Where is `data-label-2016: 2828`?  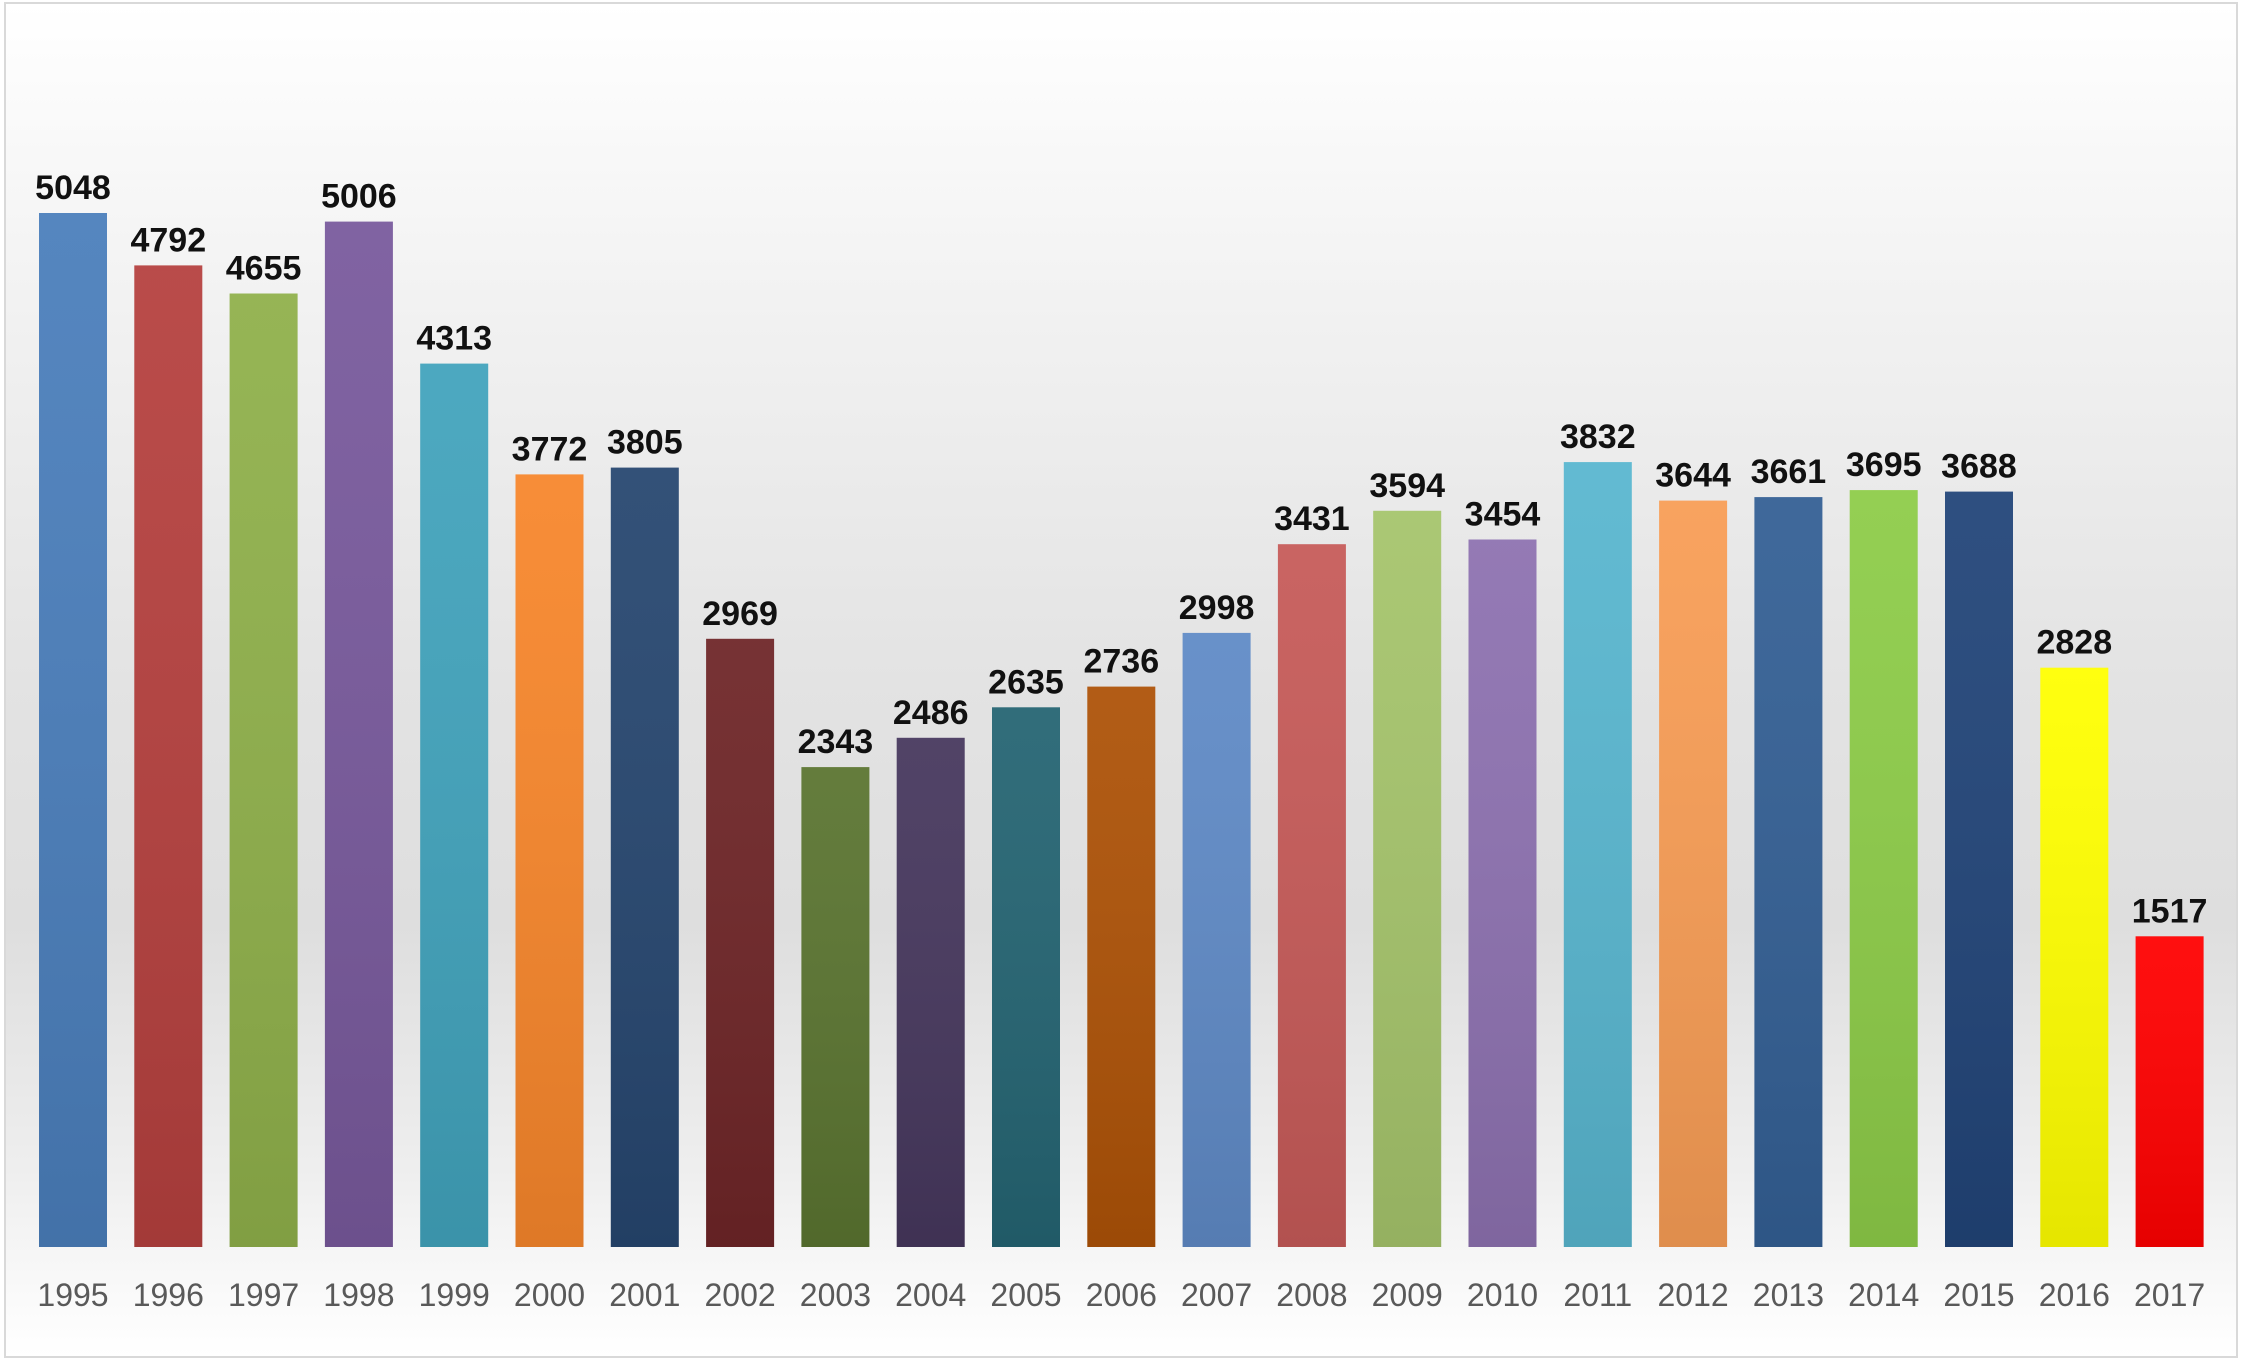 data-label-2016: 2828 is located at coordinates (2074, 643).